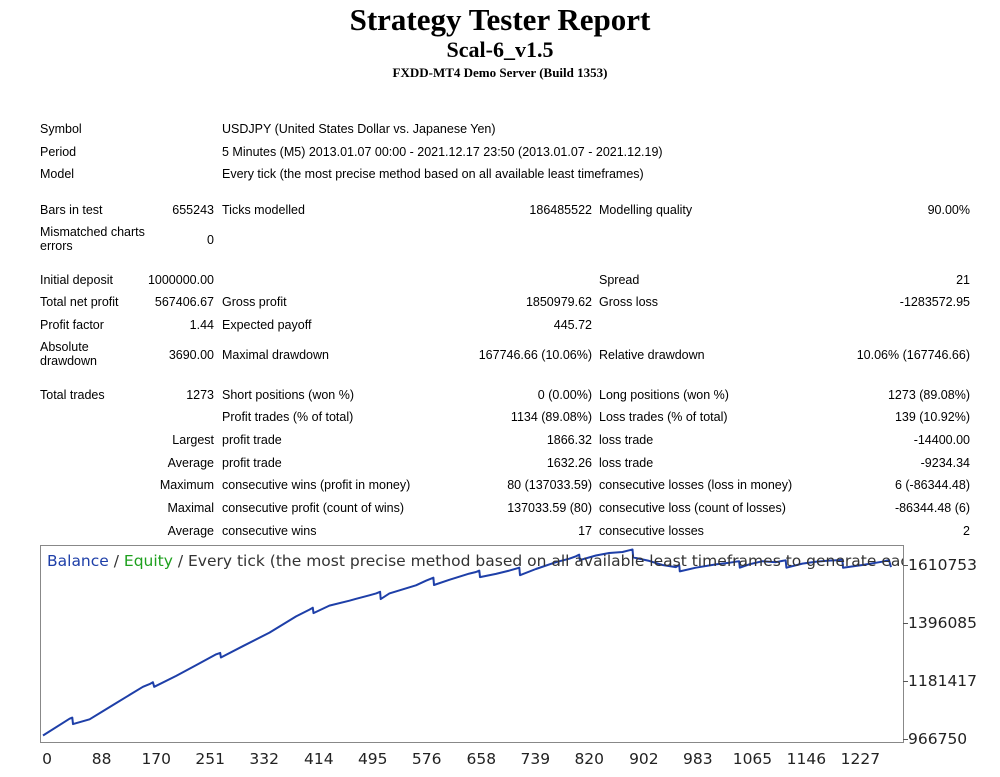 The height and width of the screenshot is (777, 1000). Describe the element at coordinates (696, 485) in the screenshot. I see `max-consecutive-losses-label: consecutive losses (loss in money)` at that location.